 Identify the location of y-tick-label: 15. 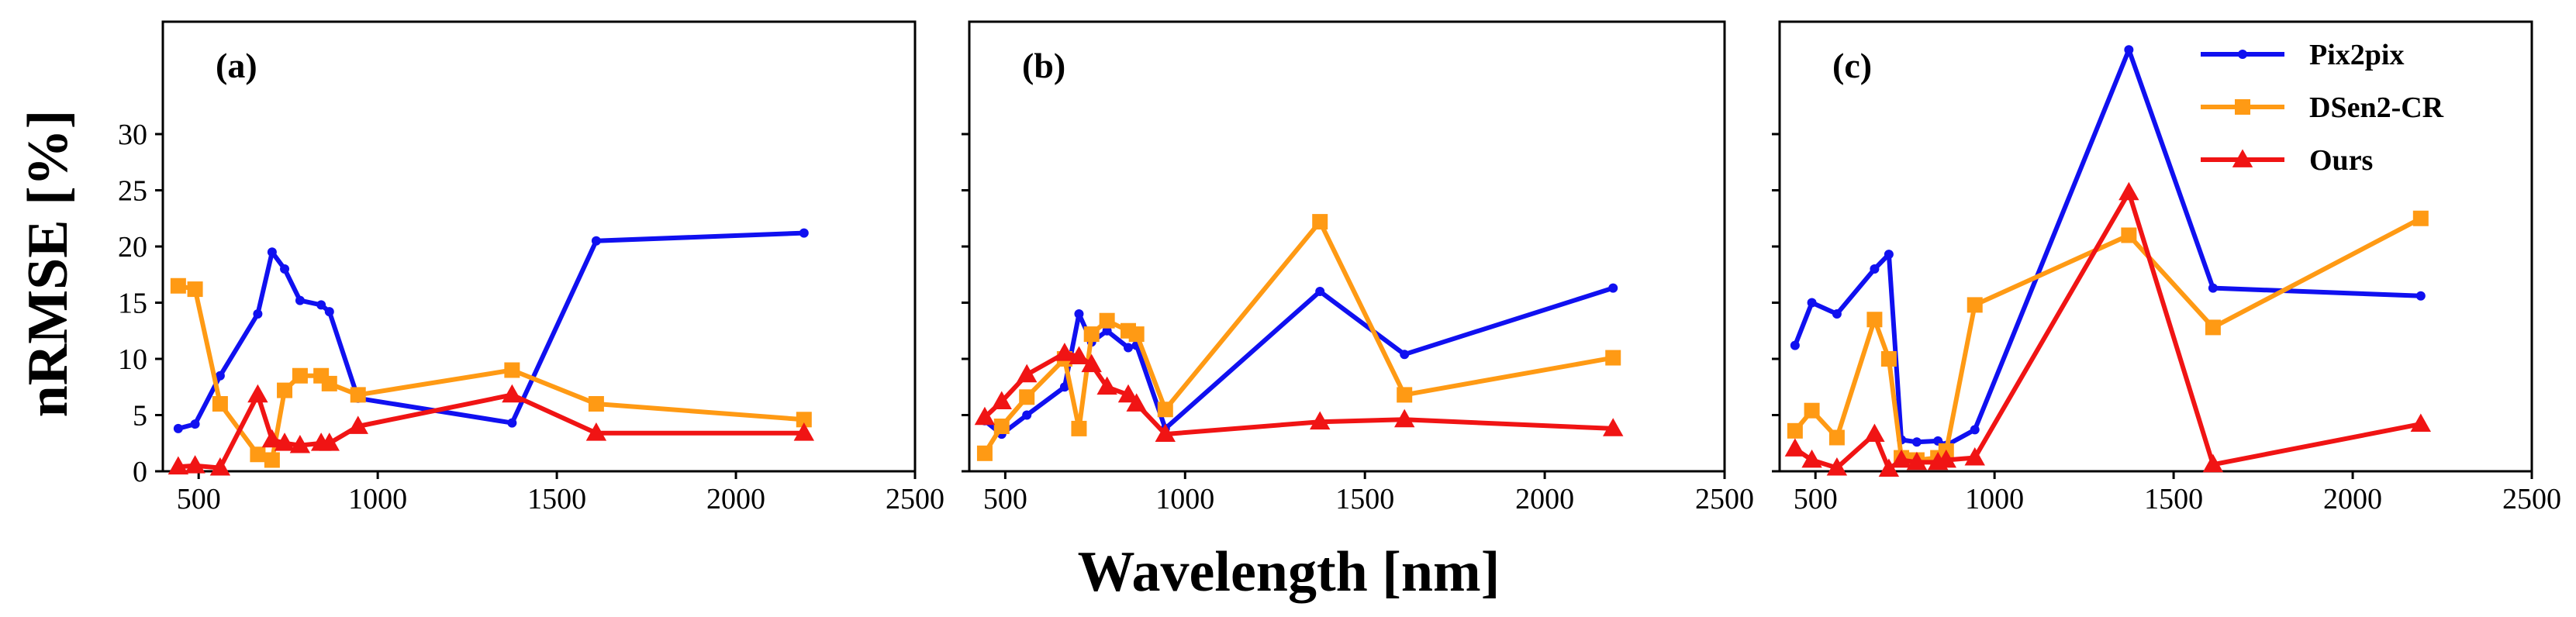
(132, 304).